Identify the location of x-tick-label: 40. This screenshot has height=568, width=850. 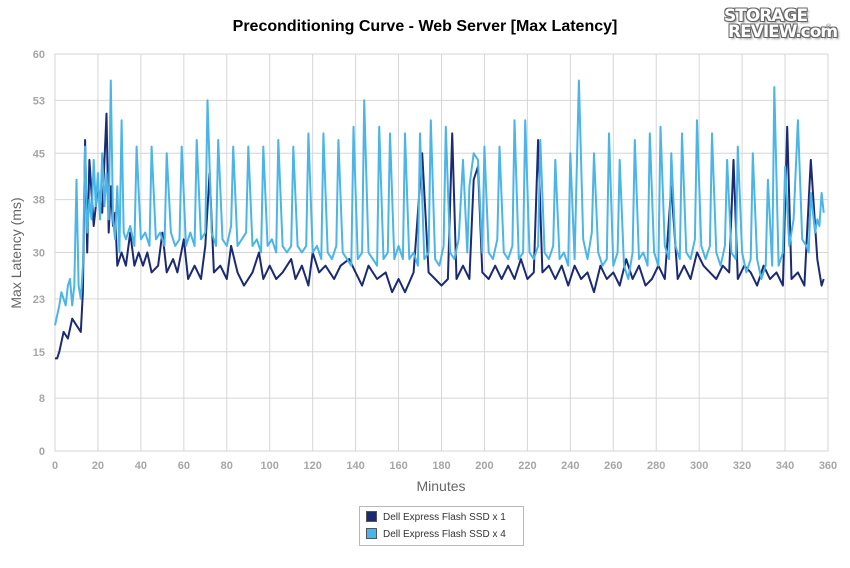
(141, 466).